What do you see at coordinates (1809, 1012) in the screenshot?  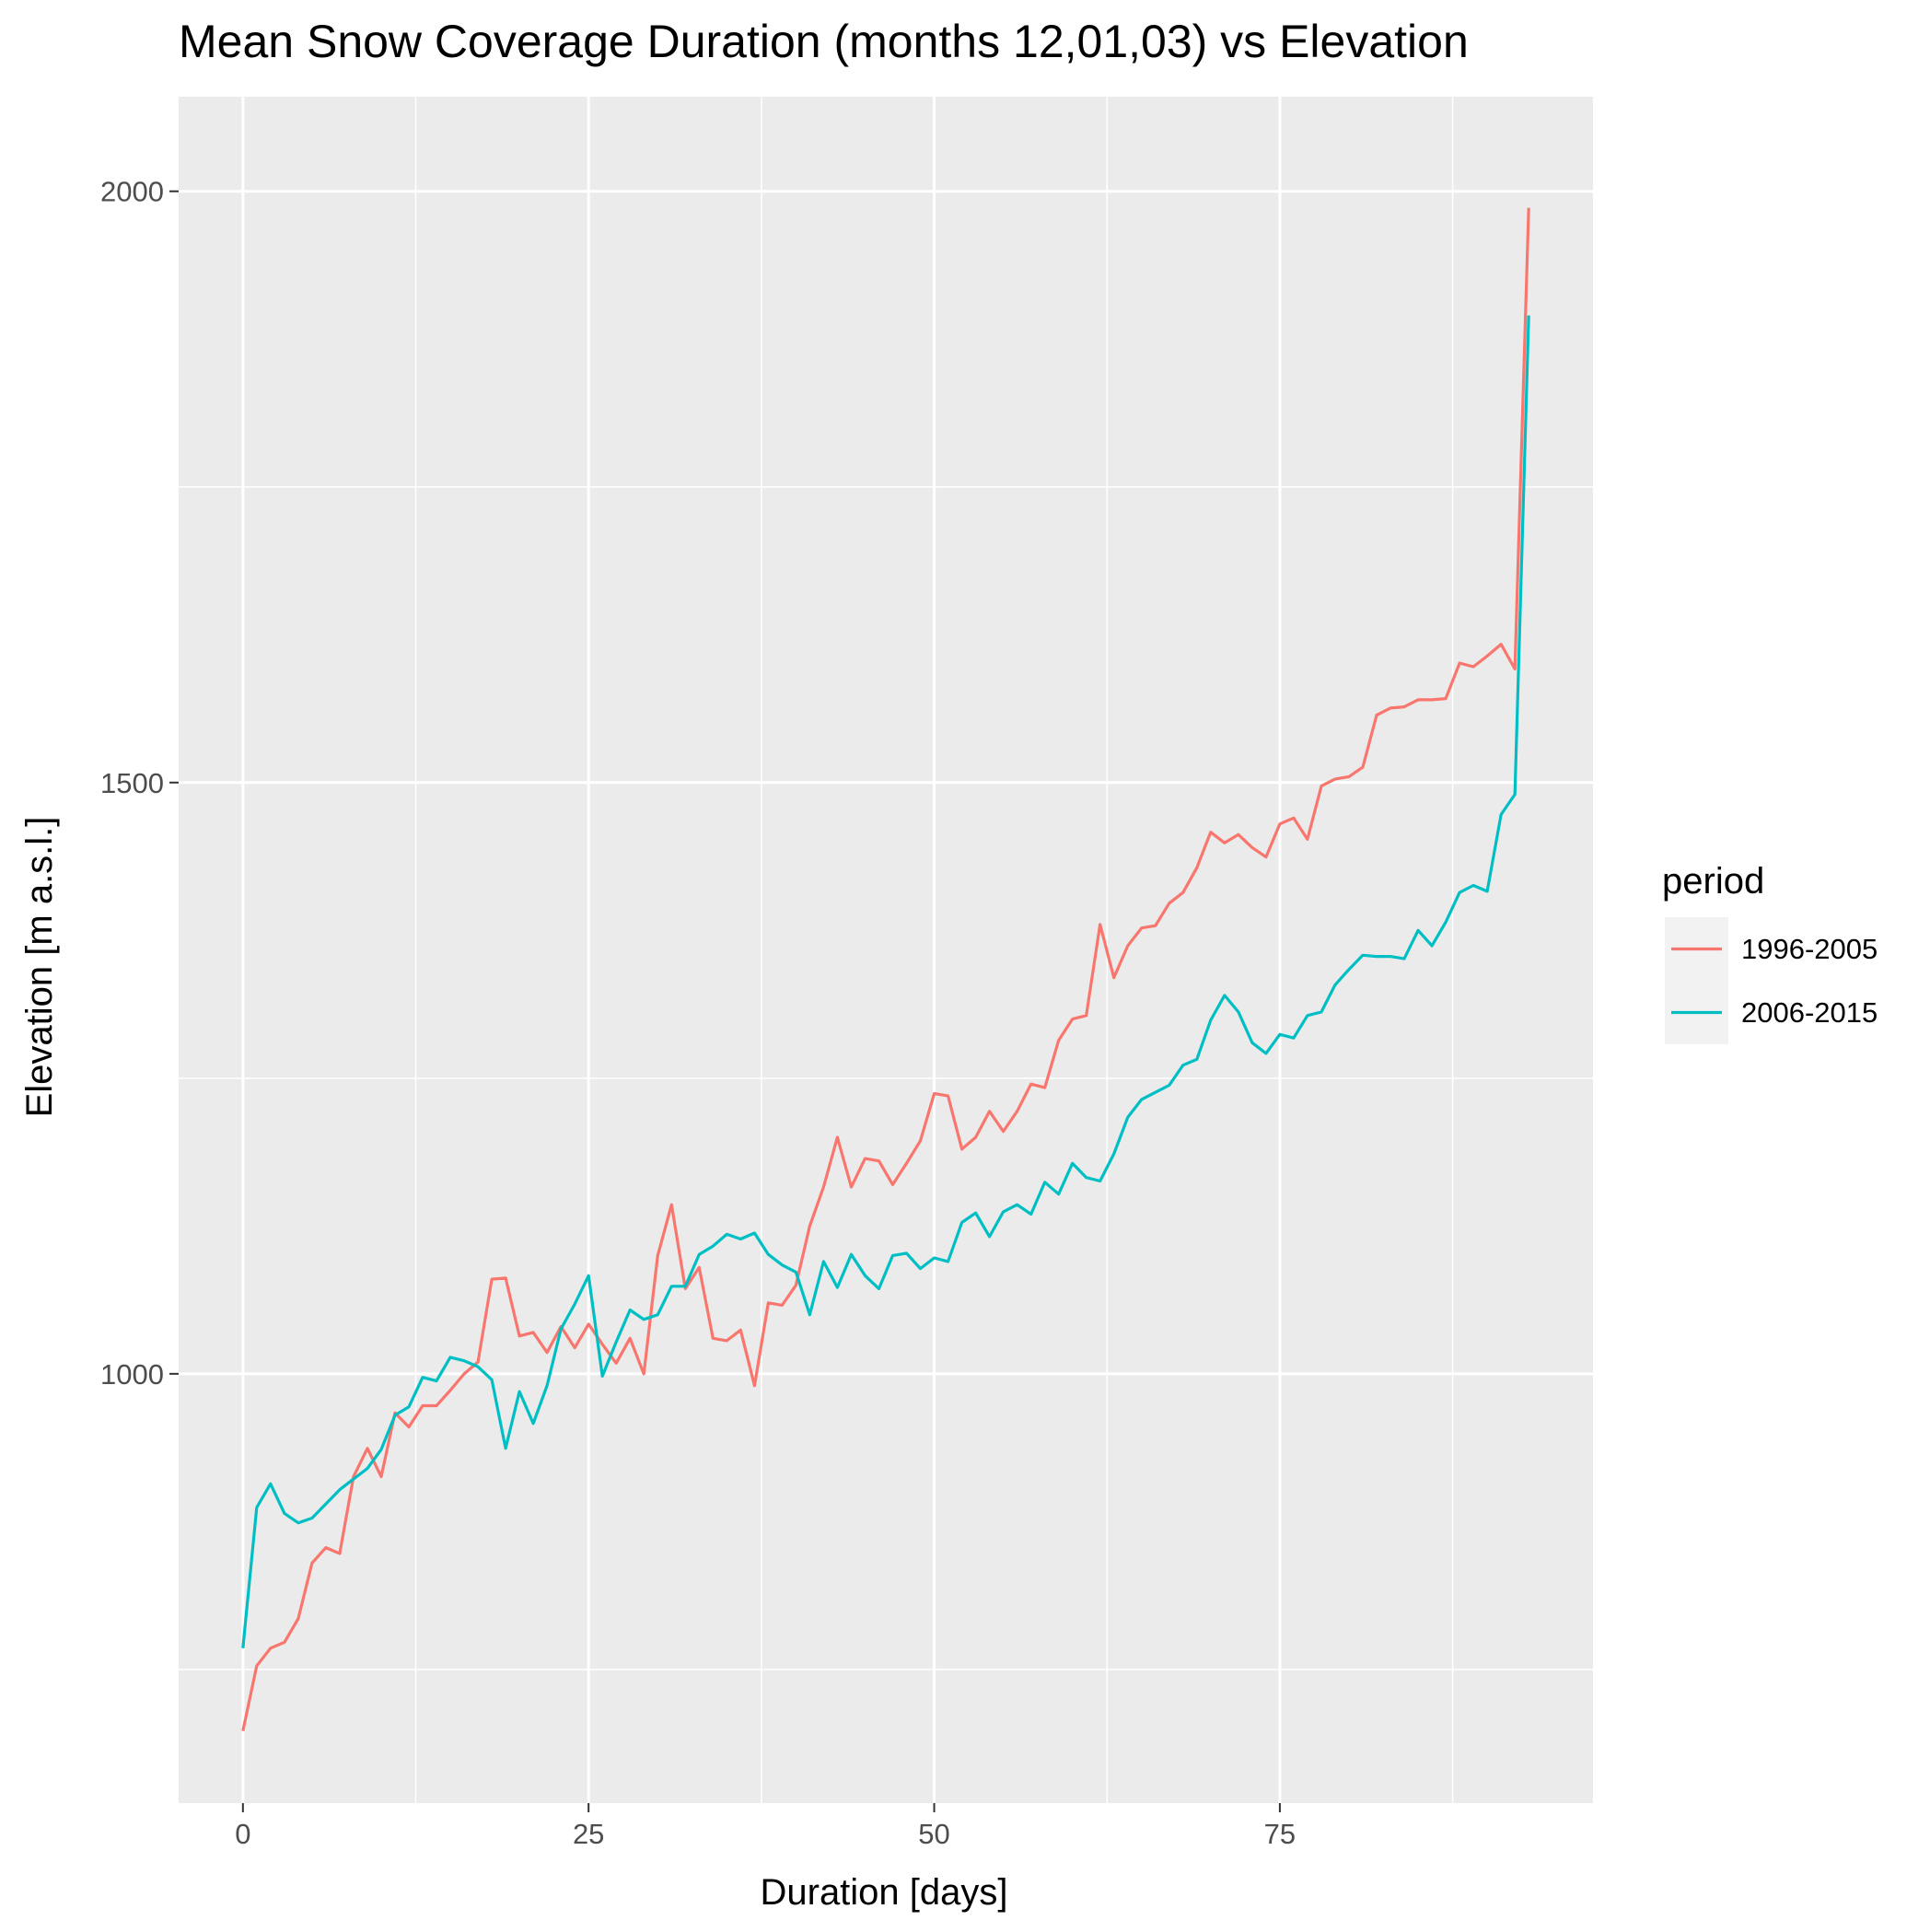 I see `legend-label-2: 2006-2015` at bounding box center [1809, 1012].